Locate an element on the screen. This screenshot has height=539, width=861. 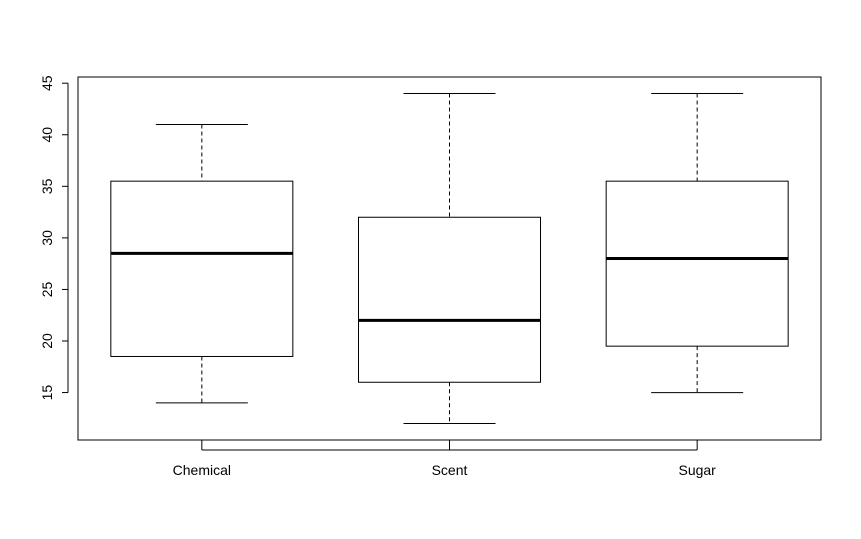
y-tick-label-20: 20 is located at coordinates (47, 341).